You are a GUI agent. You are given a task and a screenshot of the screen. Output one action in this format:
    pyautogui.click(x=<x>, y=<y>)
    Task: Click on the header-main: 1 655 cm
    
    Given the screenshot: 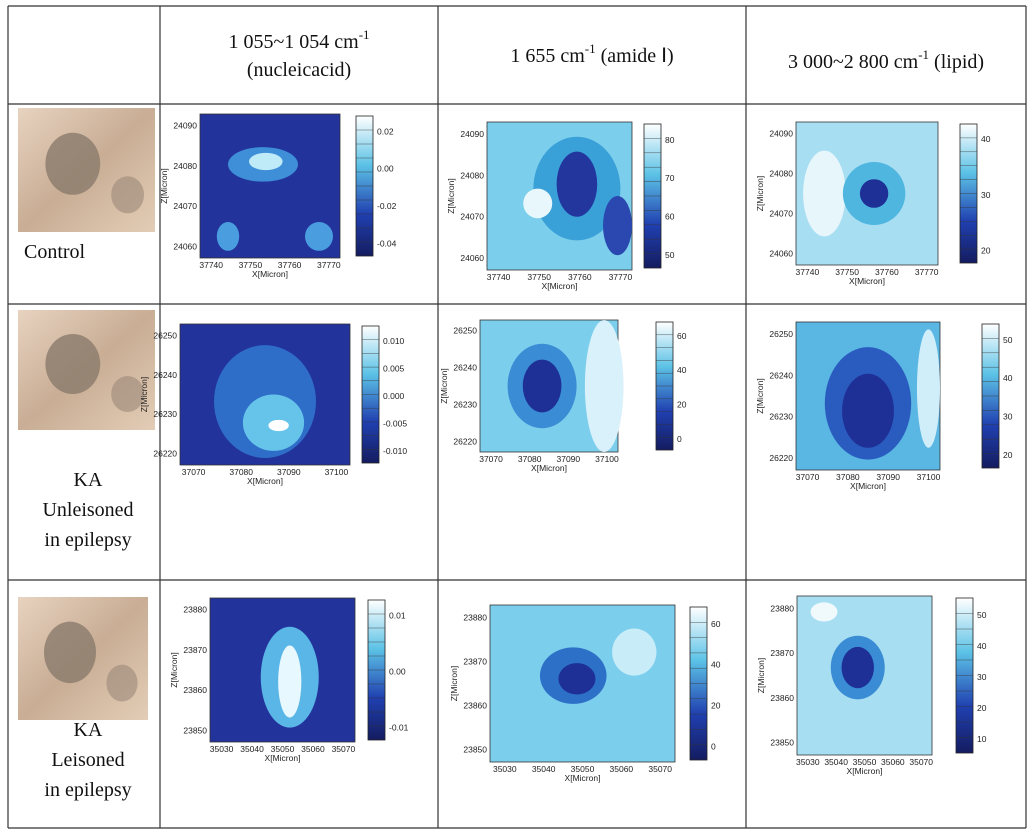 What is the action you would take?
    pyautogui.click(x=547, y=56)
    